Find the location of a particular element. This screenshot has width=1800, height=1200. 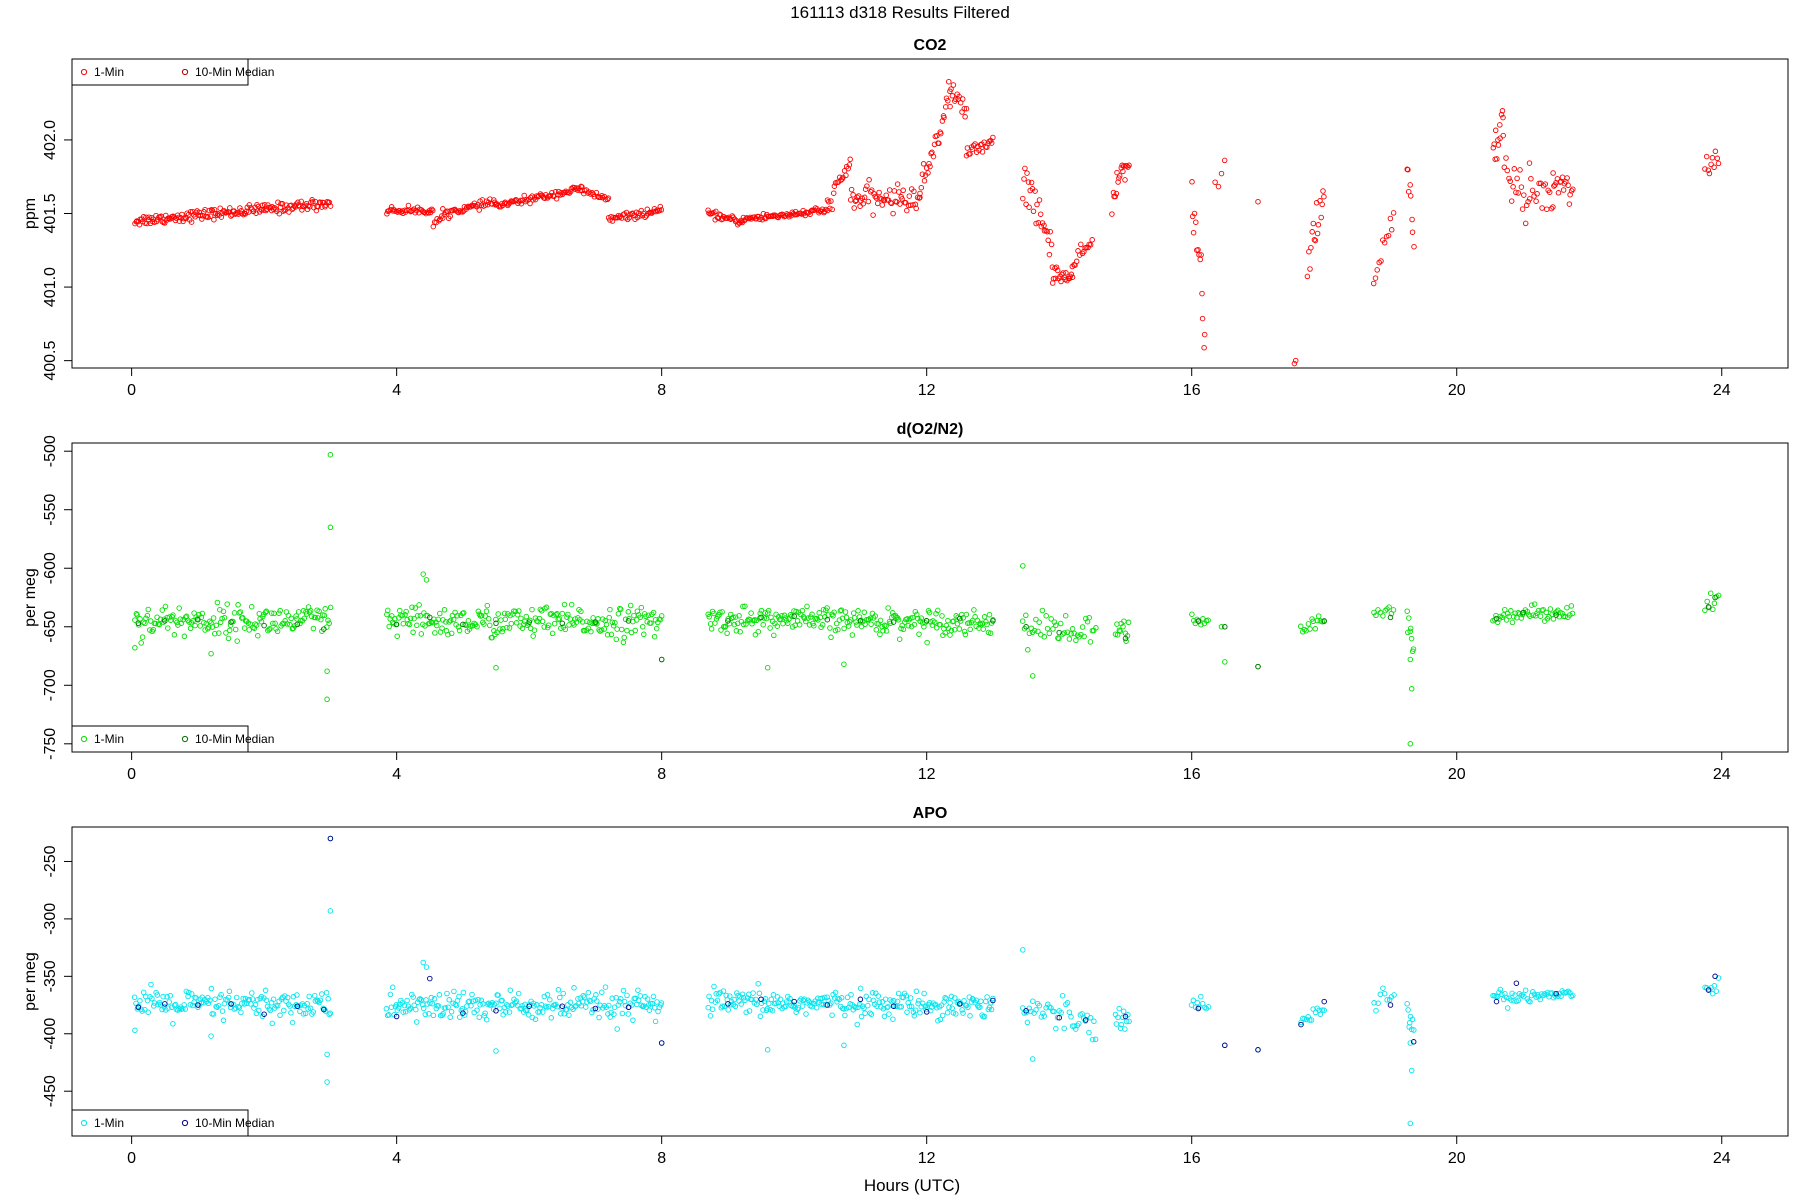

panel-title: APO is located at coordinates (930, 813).